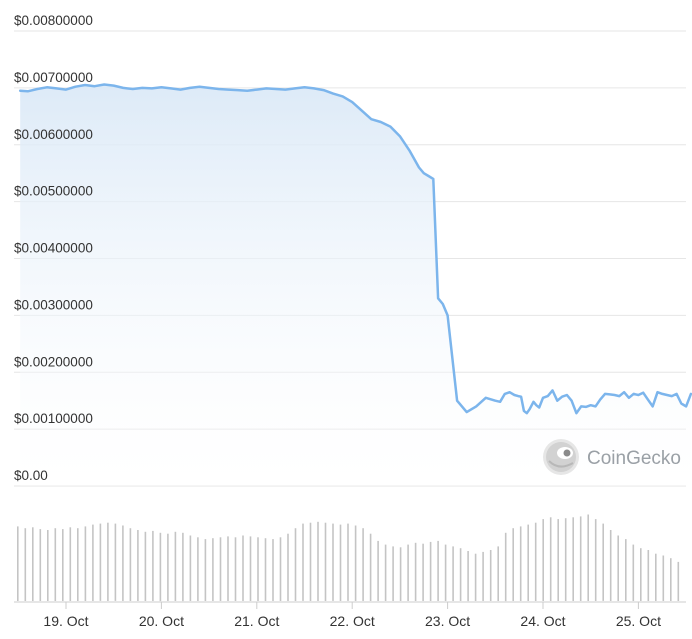  Describe the element at coordinates (53, 20) in the screenshot. I see `y-tick-label: $0.00800000` at that location.